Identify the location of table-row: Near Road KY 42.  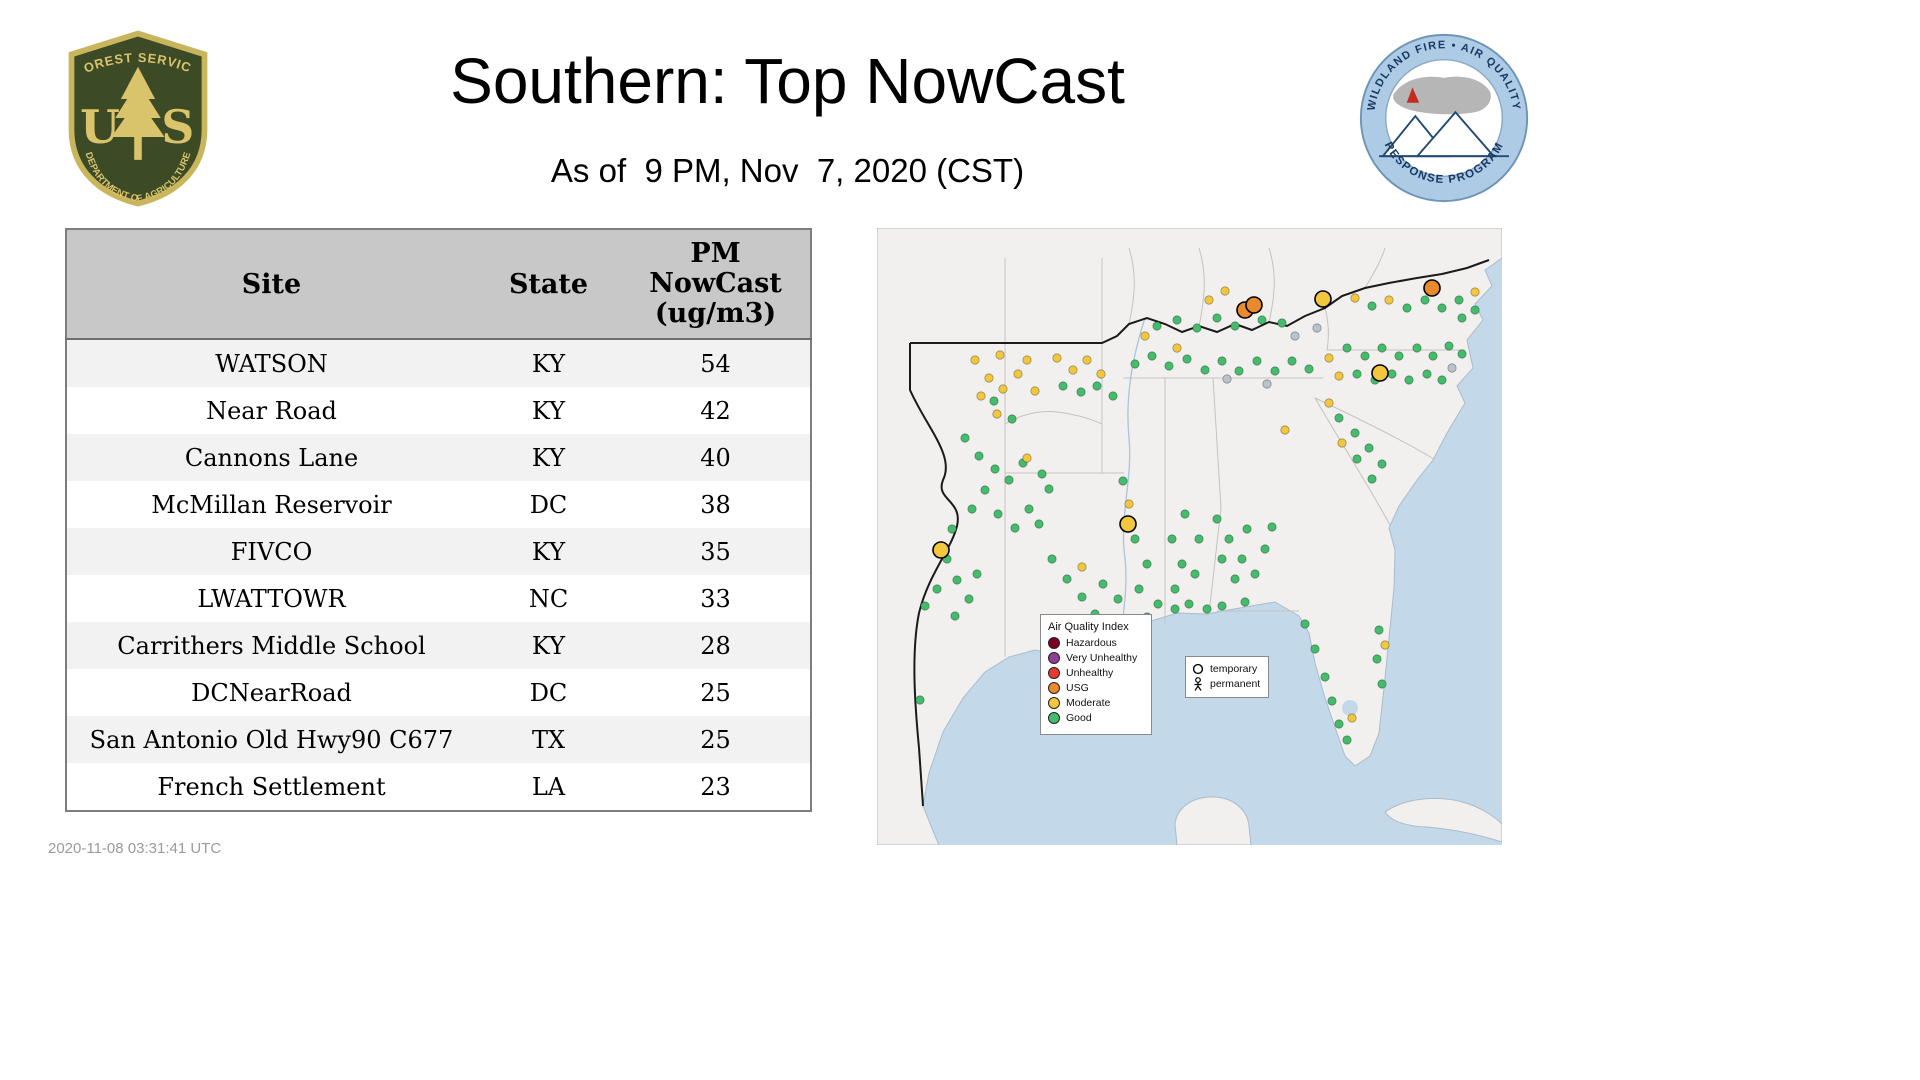
(438, 410).